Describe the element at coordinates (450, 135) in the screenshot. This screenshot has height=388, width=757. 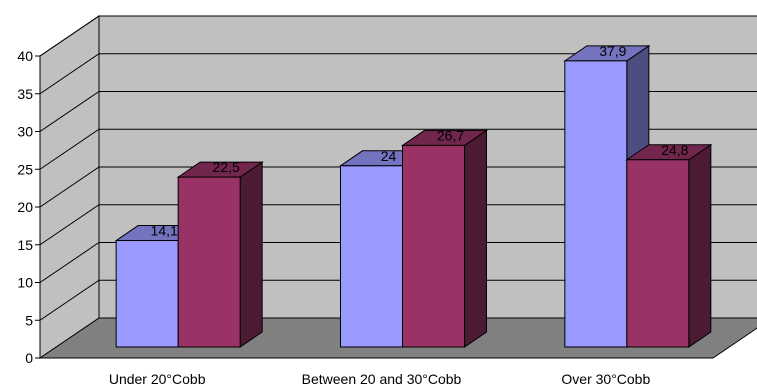
I see `data-label-s2-2: 26,7` at that location.